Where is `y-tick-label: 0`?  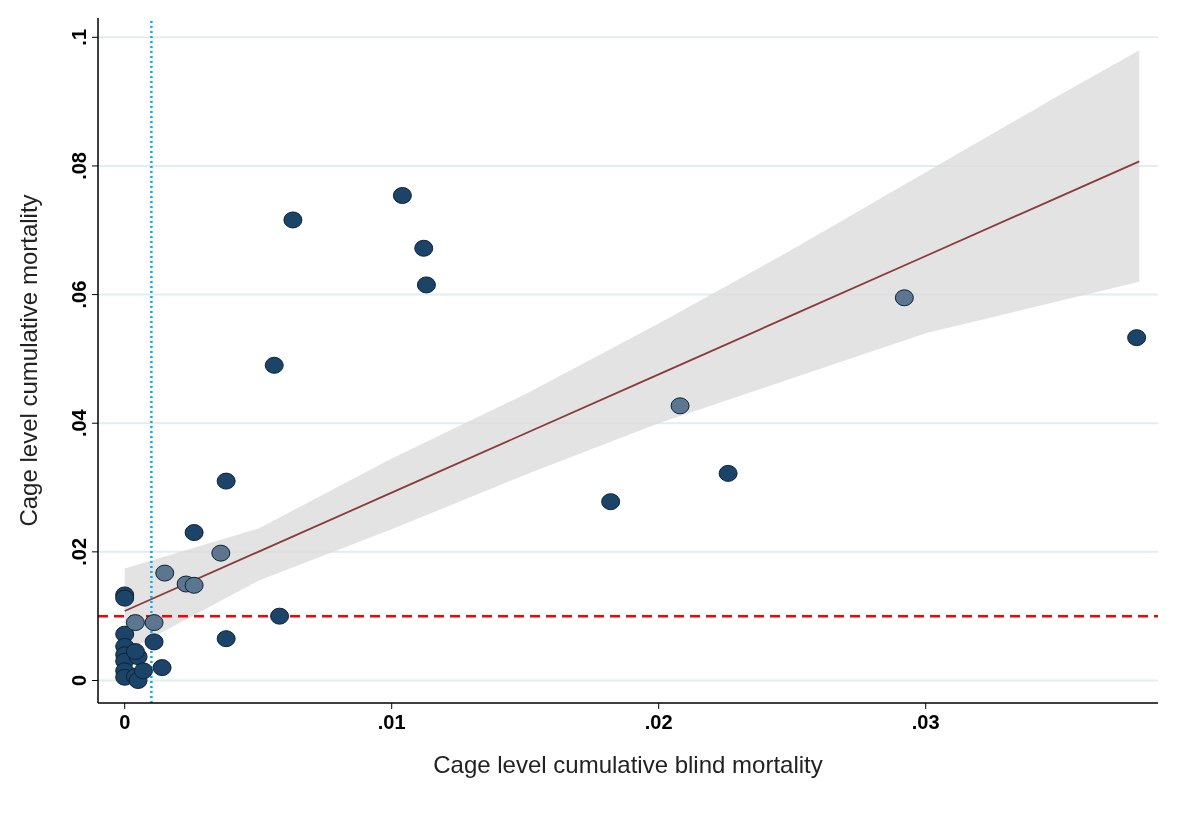
y-tick-label: 0 is located at coordinates (79, 680).